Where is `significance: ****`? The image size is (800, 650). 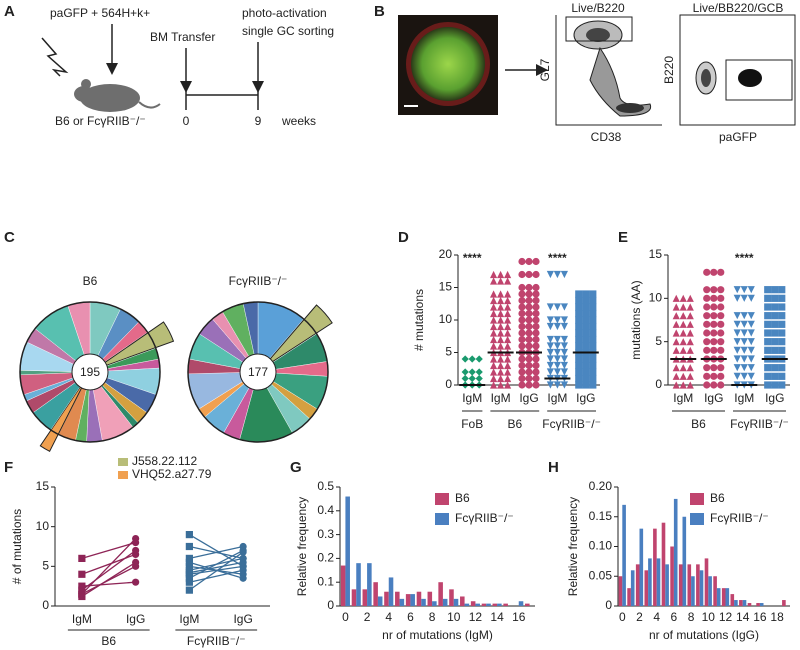 significance: **** is located at coordinates (744, 258).